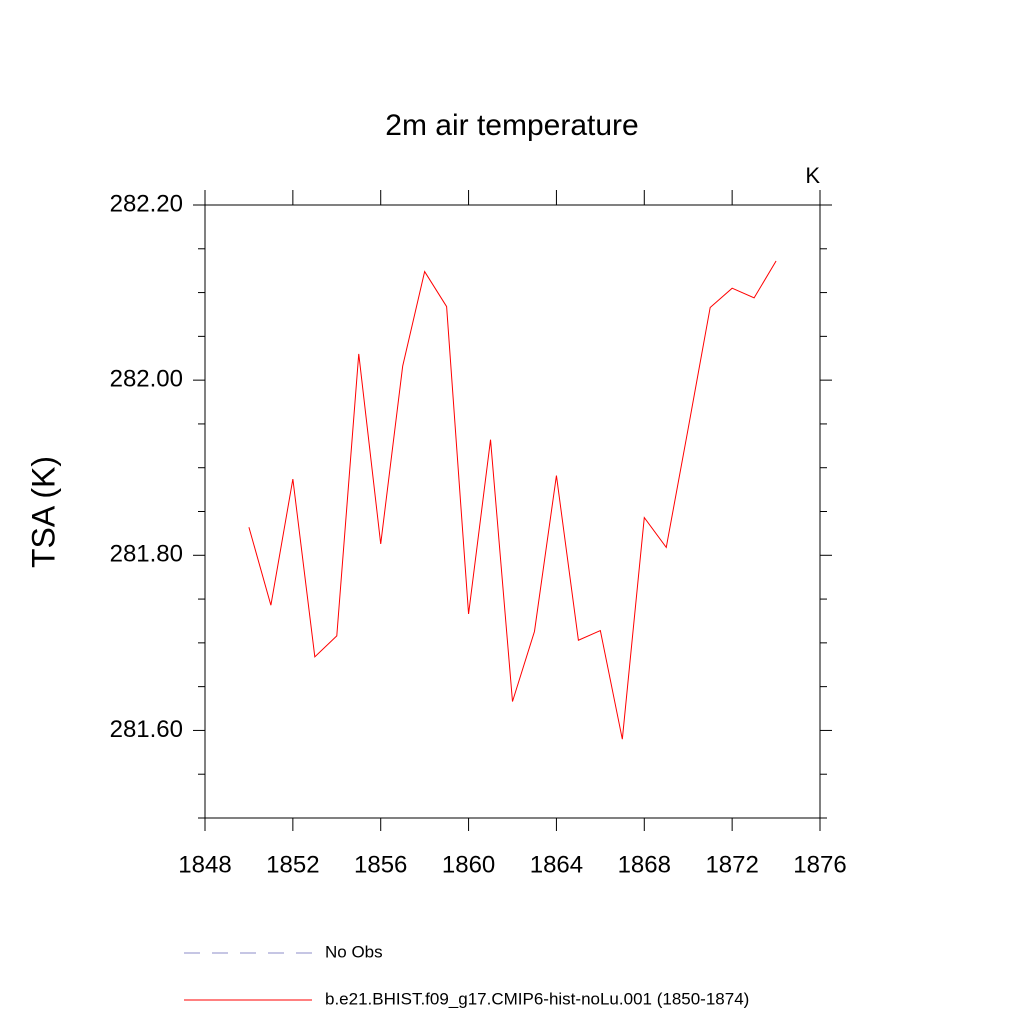 This screenshot has width=1024, height=1024. What do you see at coordinates (146, 203) in the screenshot?
I see `y-tick-label: 282.20` at bounding box center [146, 203].